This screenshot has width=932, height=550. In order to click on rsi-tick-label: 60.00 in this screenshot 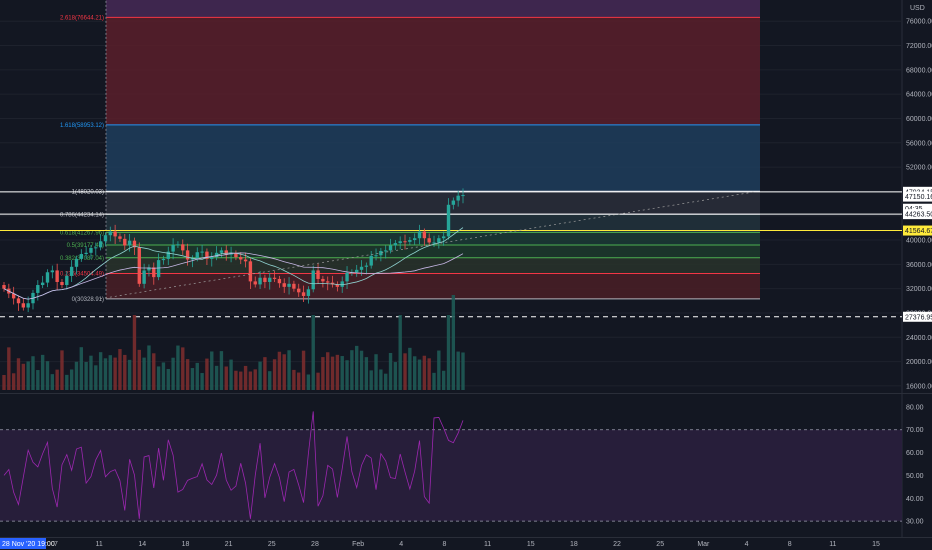, I will do `click(915, 453)`.